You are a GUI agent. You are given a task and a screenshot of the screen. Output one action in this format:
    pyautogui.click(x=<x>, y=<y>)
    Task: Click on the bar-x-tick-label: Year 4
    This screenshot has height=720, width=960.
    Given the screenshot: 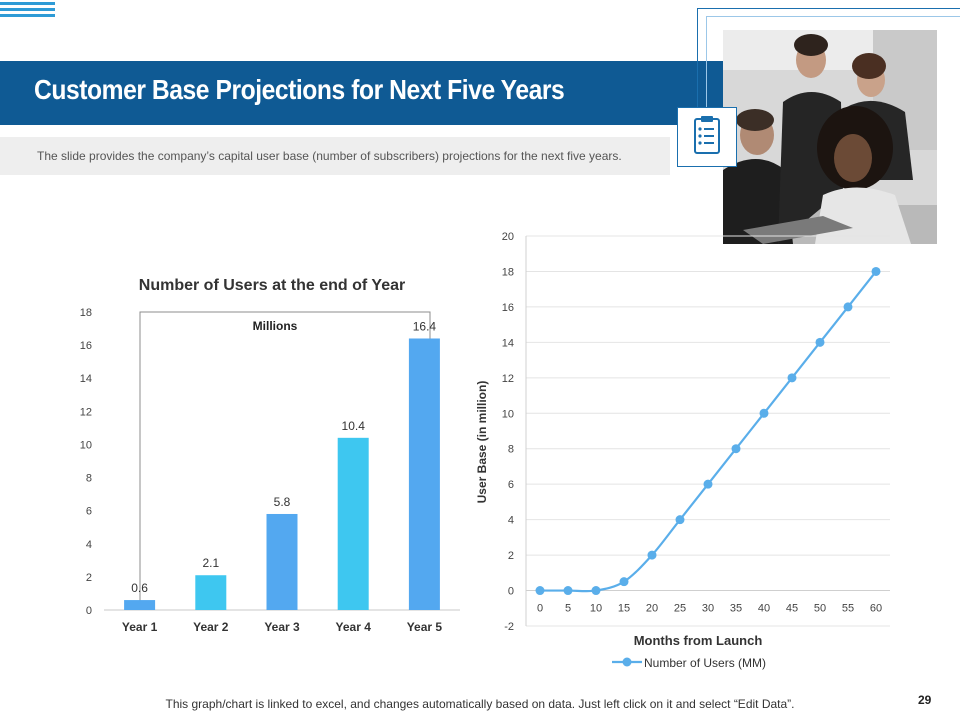 What is the action you would take?
    pyautogui.click(x=354, y=627)
    